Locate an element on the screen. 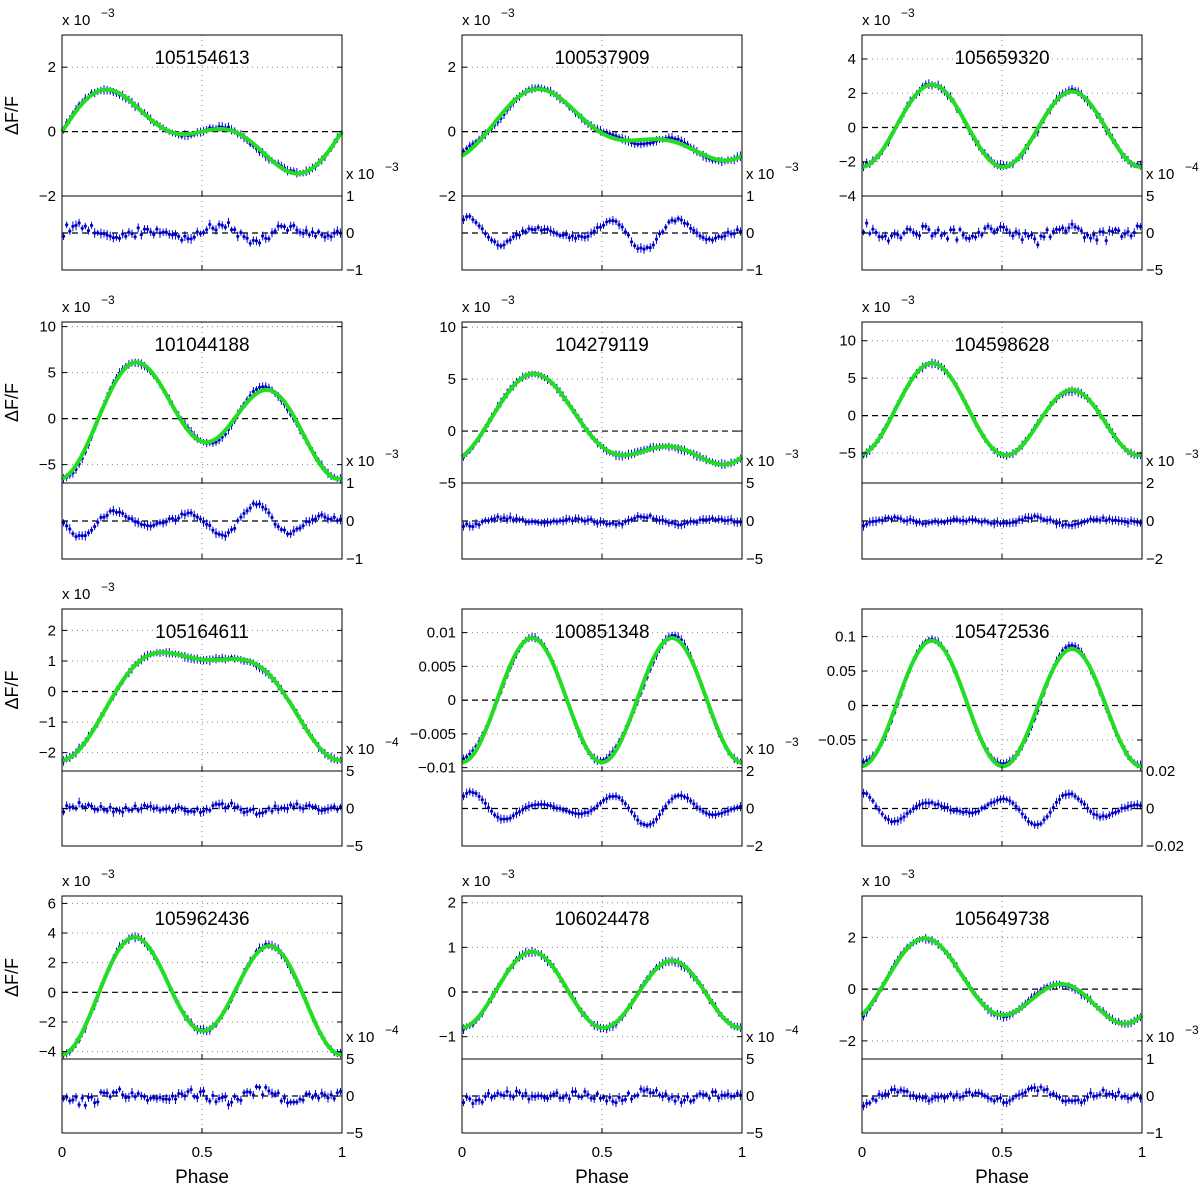 The height and width of the screenshot is (1185, 1200). ytick-label: −2 is located at coordinates (47, 1022).